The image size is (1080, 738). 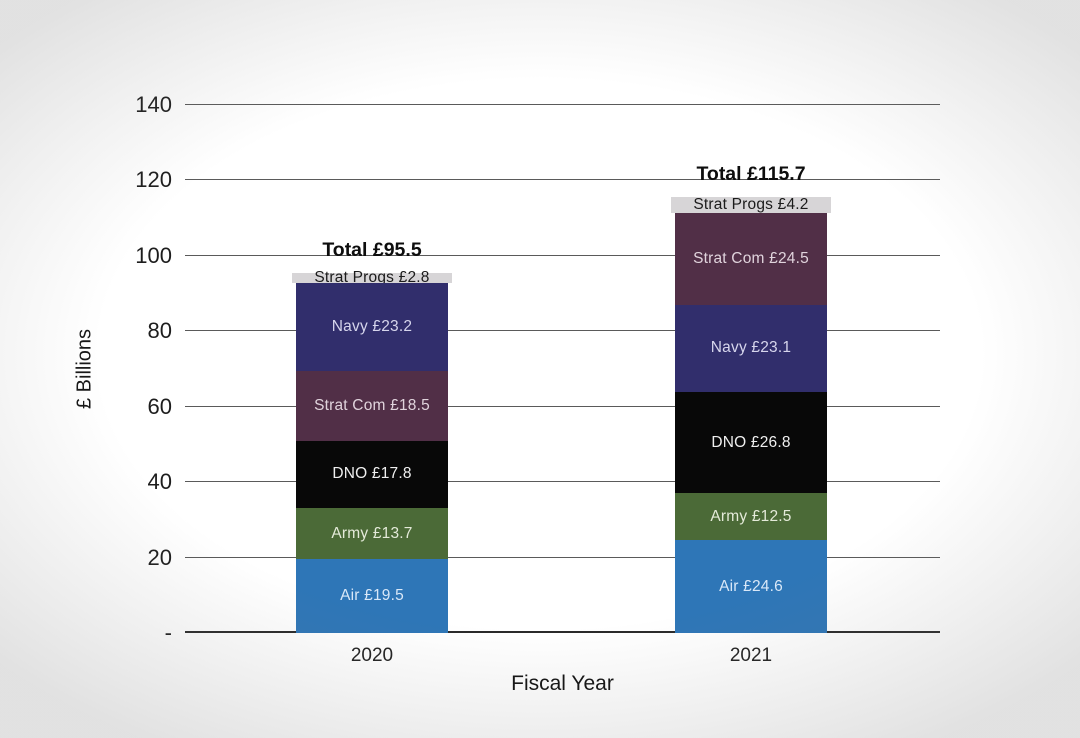 What do you see at coordinates (153, 255) in the screenshot?
I see `y-tick-label: 100` at bounding box center [153, 255].